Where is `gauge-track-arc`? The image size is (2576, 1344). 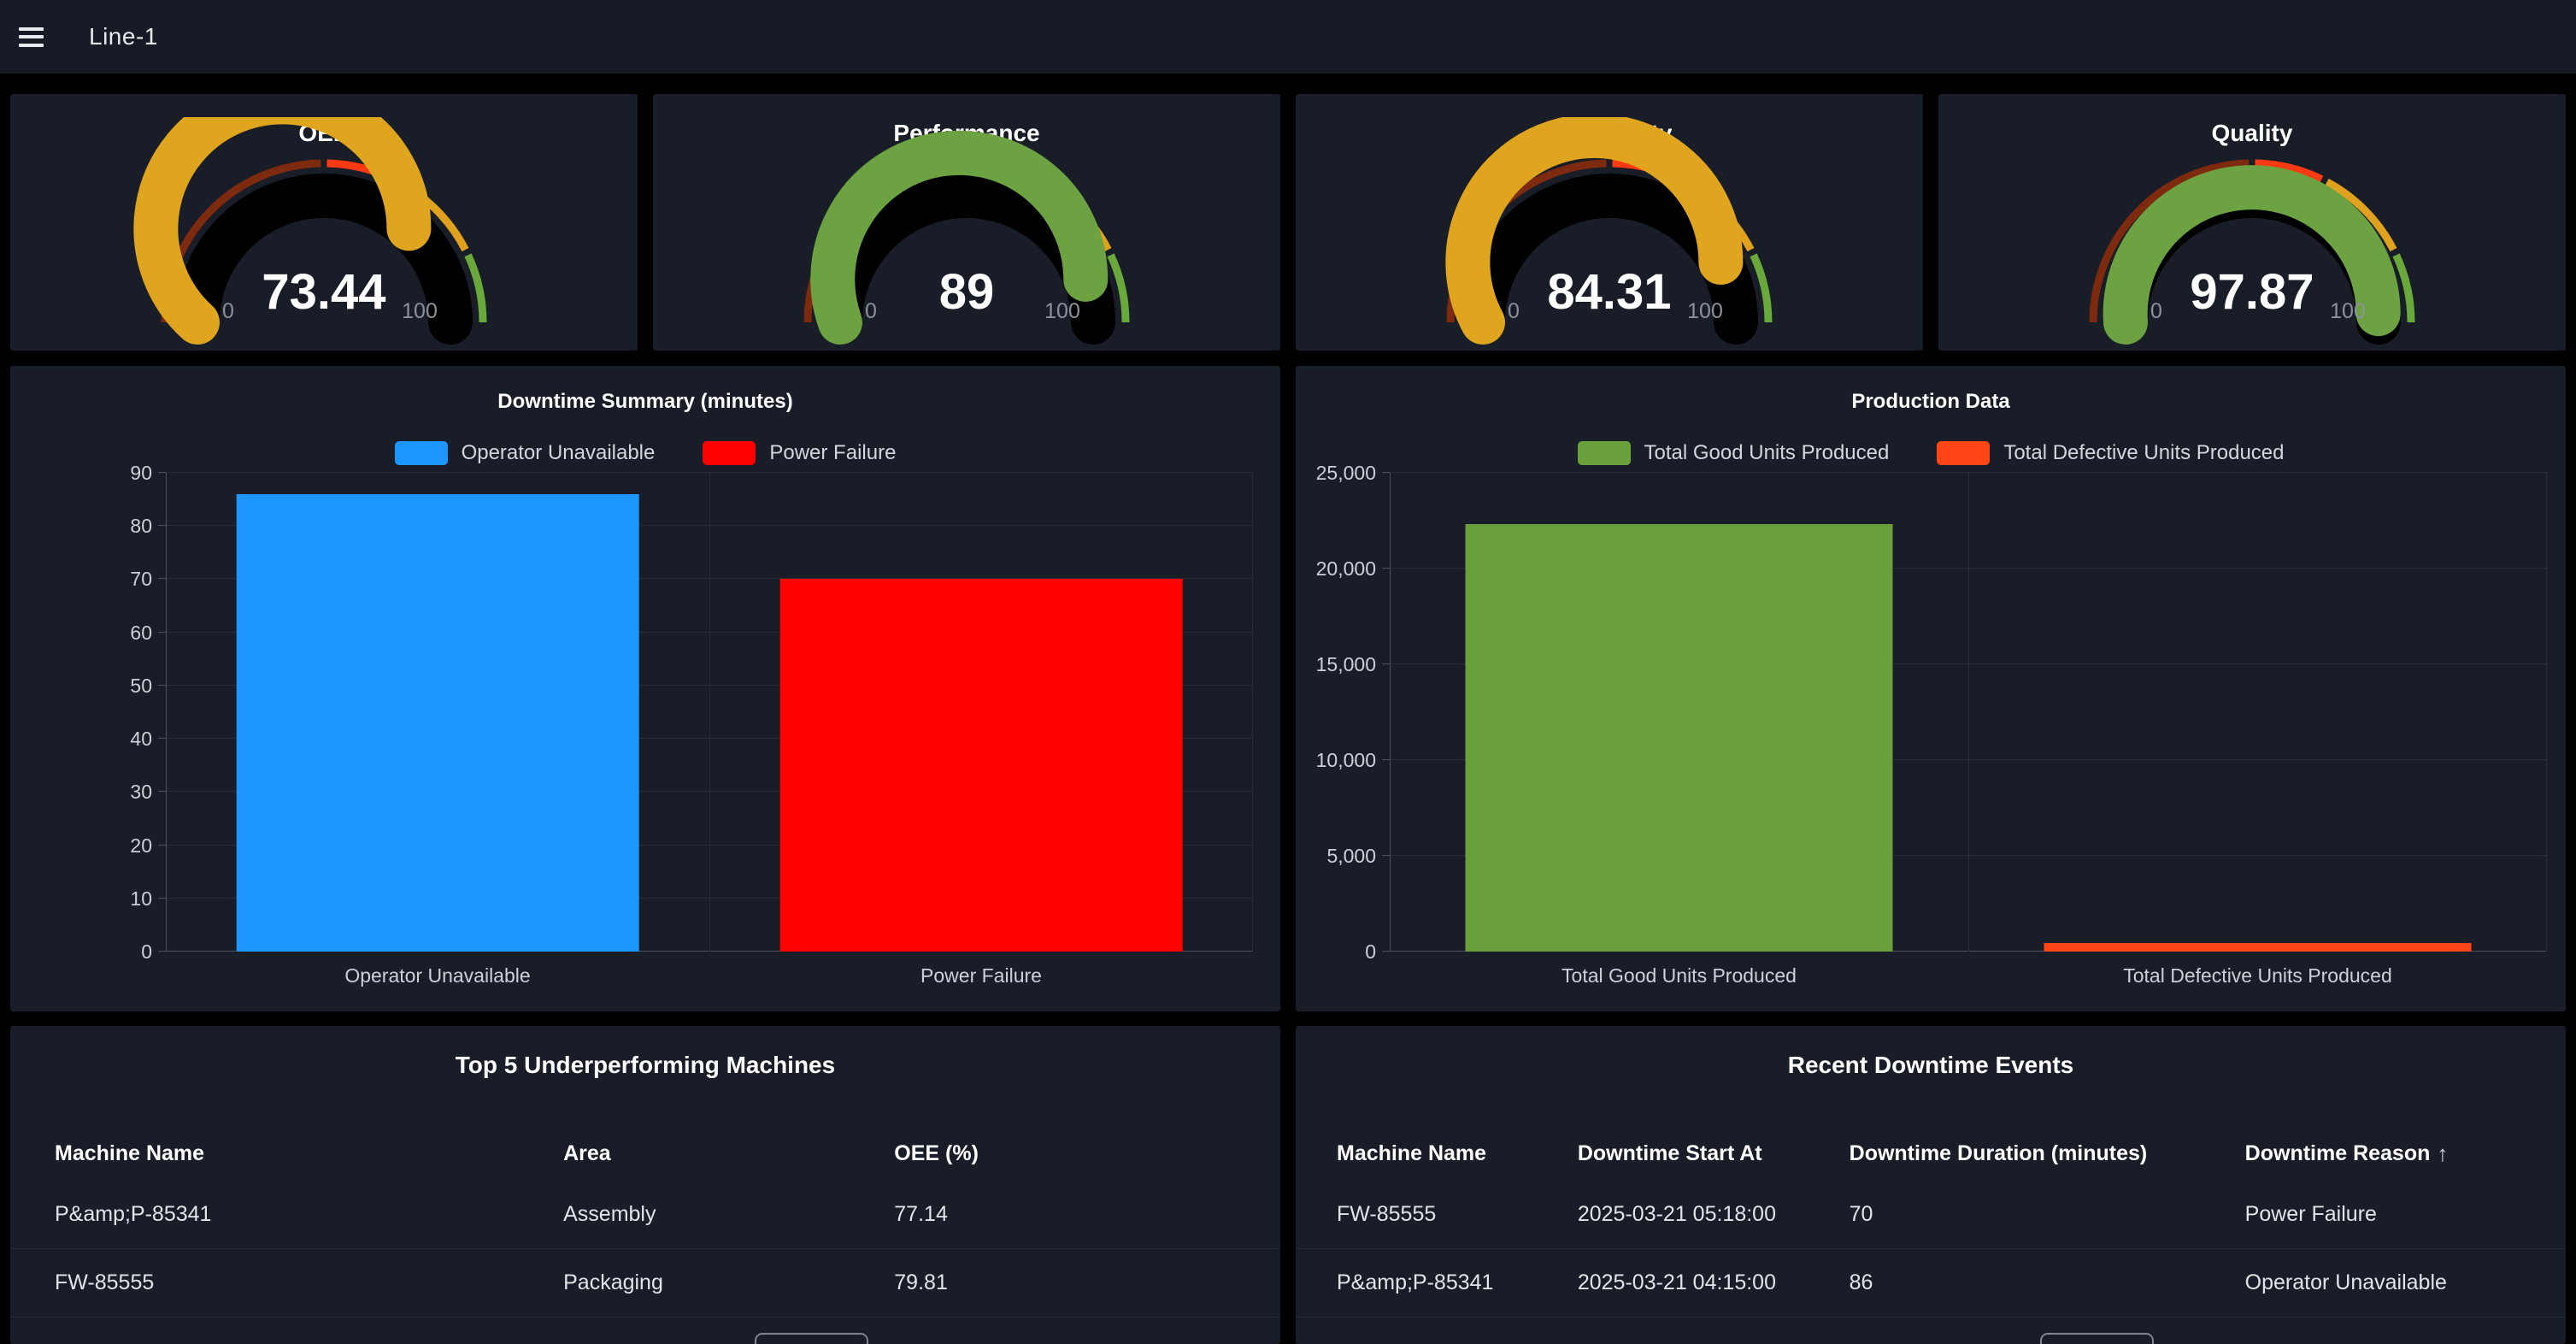 gauge-track-arc is located at coordinates (324, 259).